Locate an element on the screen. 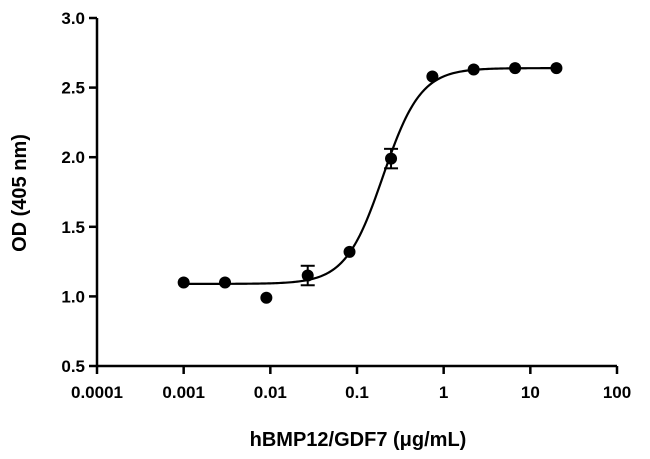 This screenshot has height=459, width=650. error-bars is located at coordinates (349, 217).